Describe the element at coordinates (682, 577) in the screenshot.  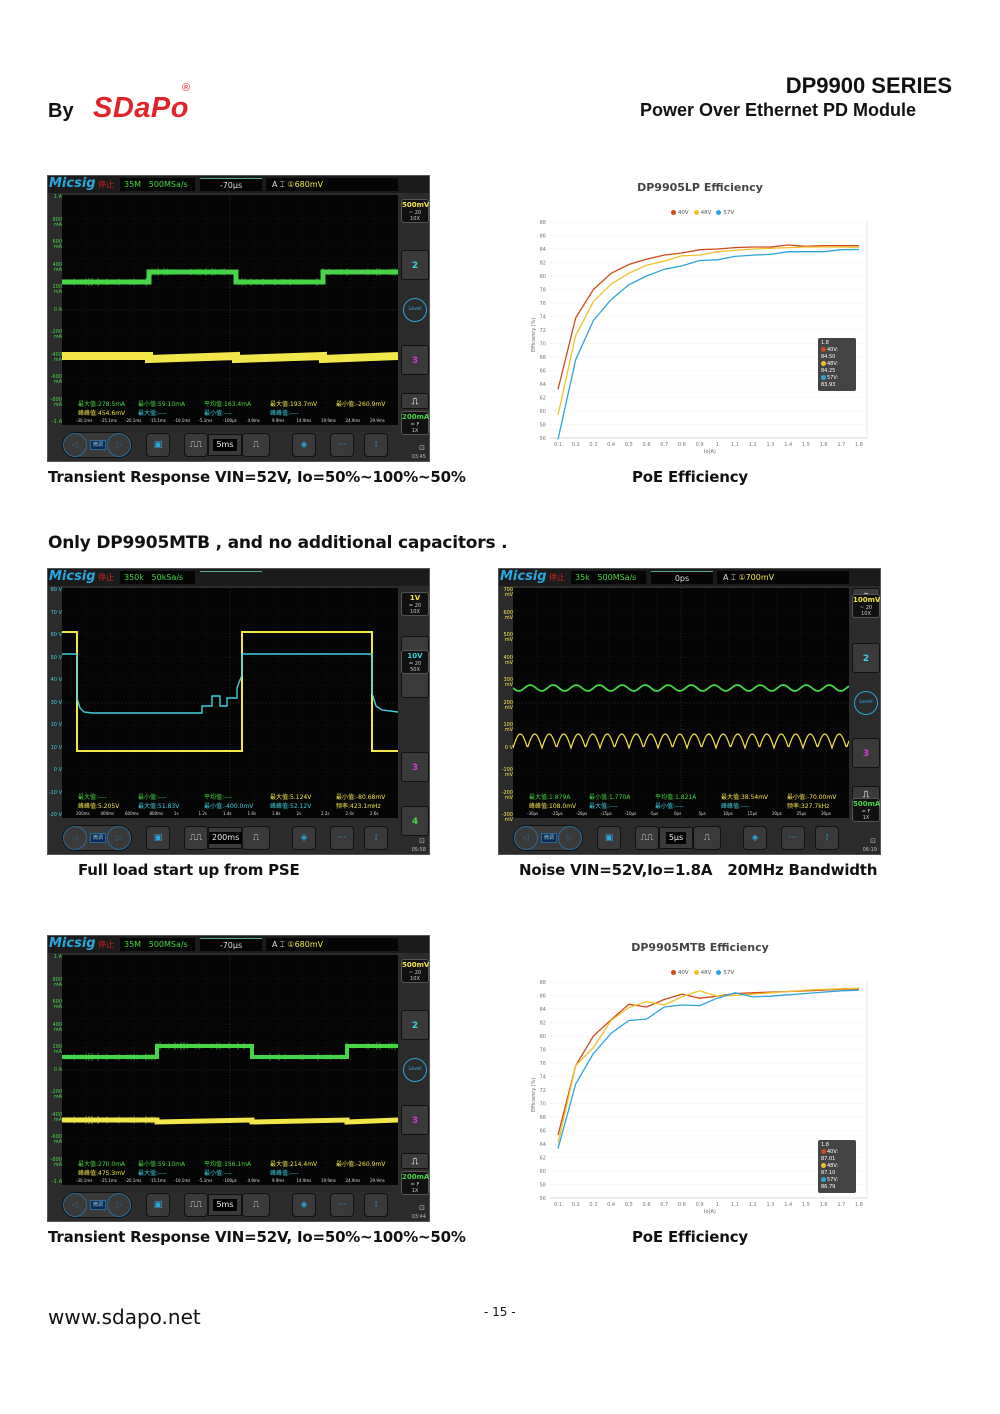
I see `time-offset: 0ps` at that location.